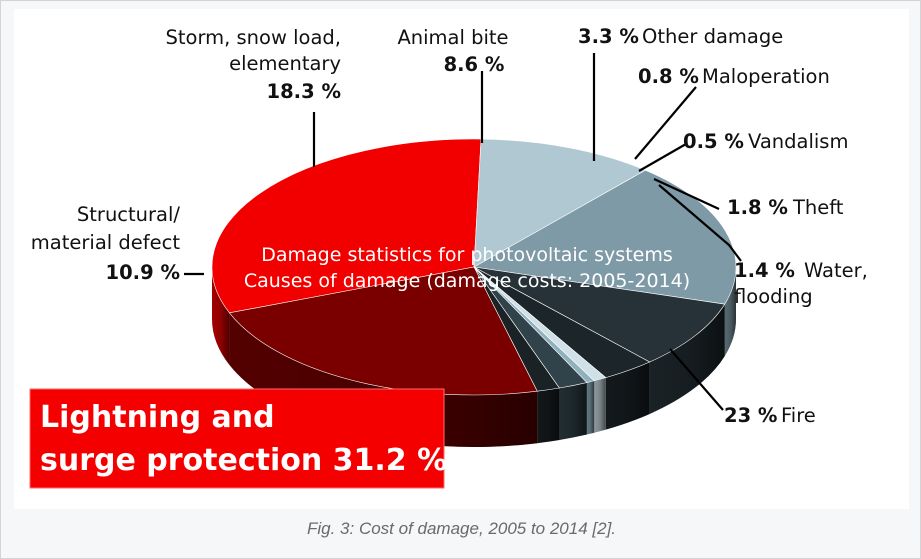  I want to click on lightning-callout: Lightning and surge protection 31.2 %, so click(238, 438).